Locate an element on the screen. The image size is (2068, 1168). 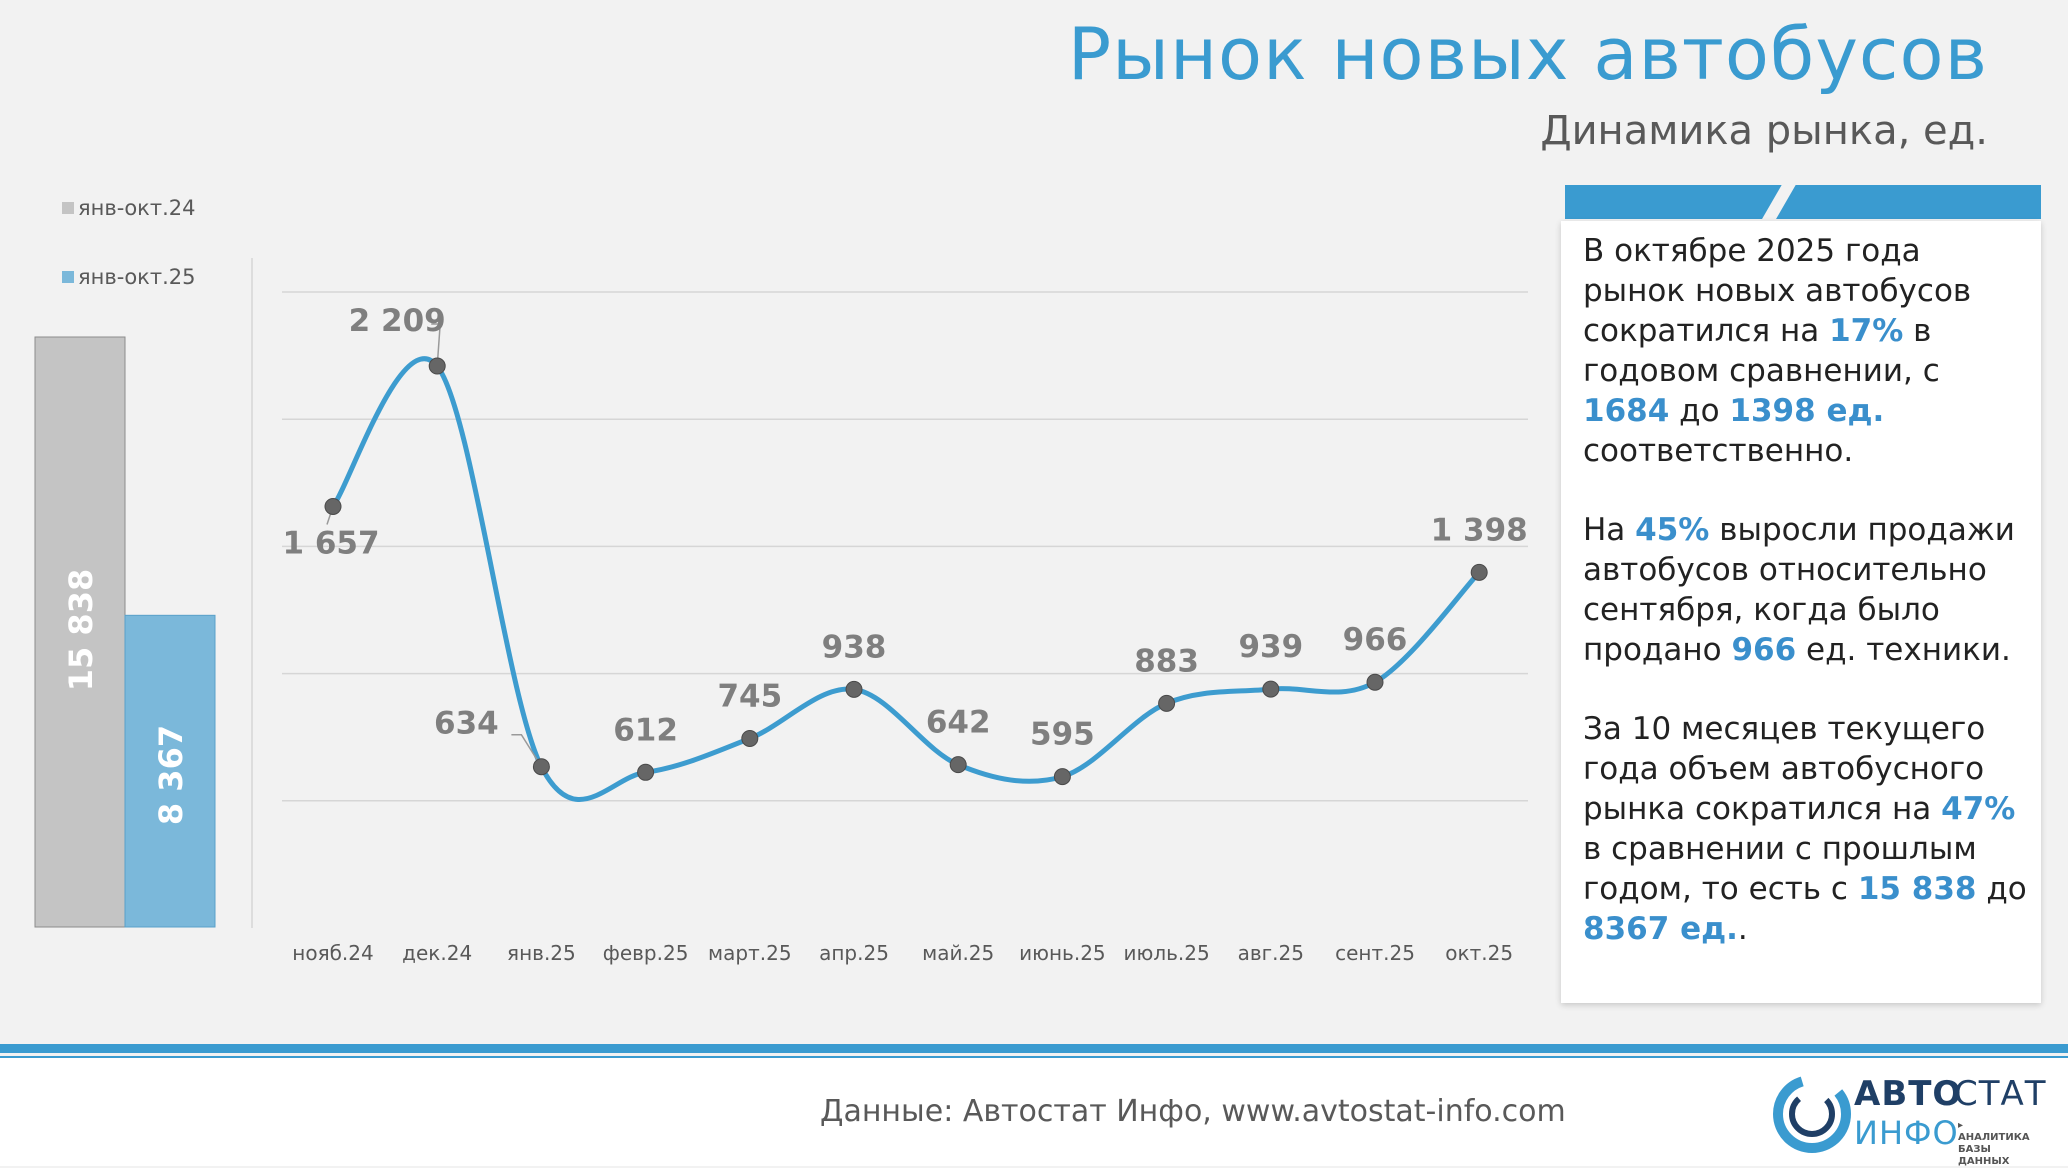
x-tick-label: май.25 is located at coordinates (958, 953).